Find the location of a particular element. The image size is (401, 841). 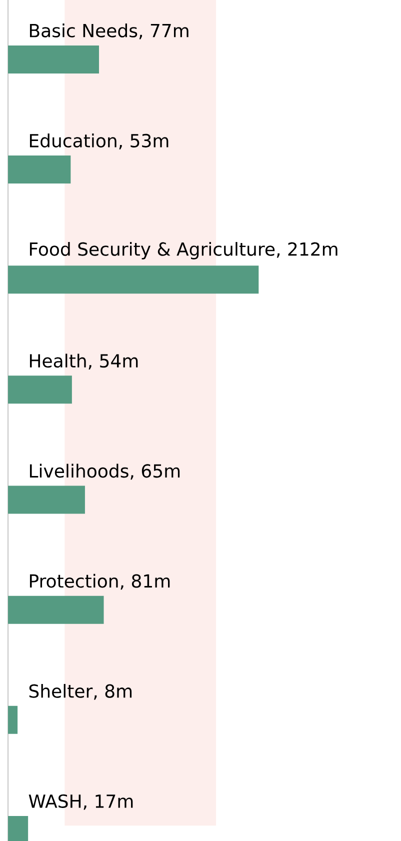

y-tick-label: Basic Needs, 77m is located at coordinates (109, 31).